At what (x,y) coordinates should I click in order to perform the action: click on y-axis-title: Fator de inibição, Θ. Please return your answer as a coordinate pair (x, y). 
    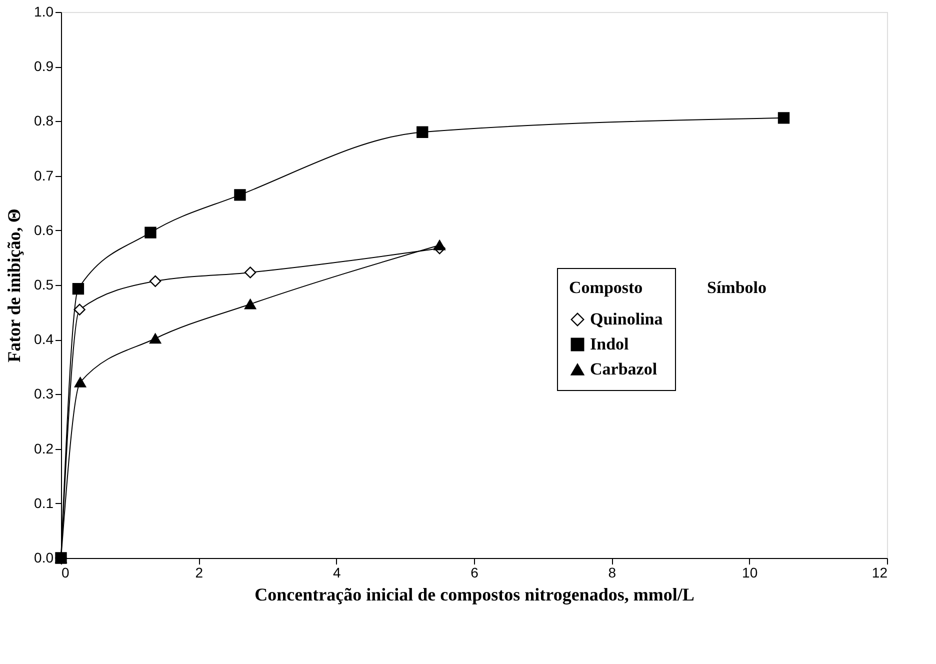
    Looking at the image, I should click on (14, 285).